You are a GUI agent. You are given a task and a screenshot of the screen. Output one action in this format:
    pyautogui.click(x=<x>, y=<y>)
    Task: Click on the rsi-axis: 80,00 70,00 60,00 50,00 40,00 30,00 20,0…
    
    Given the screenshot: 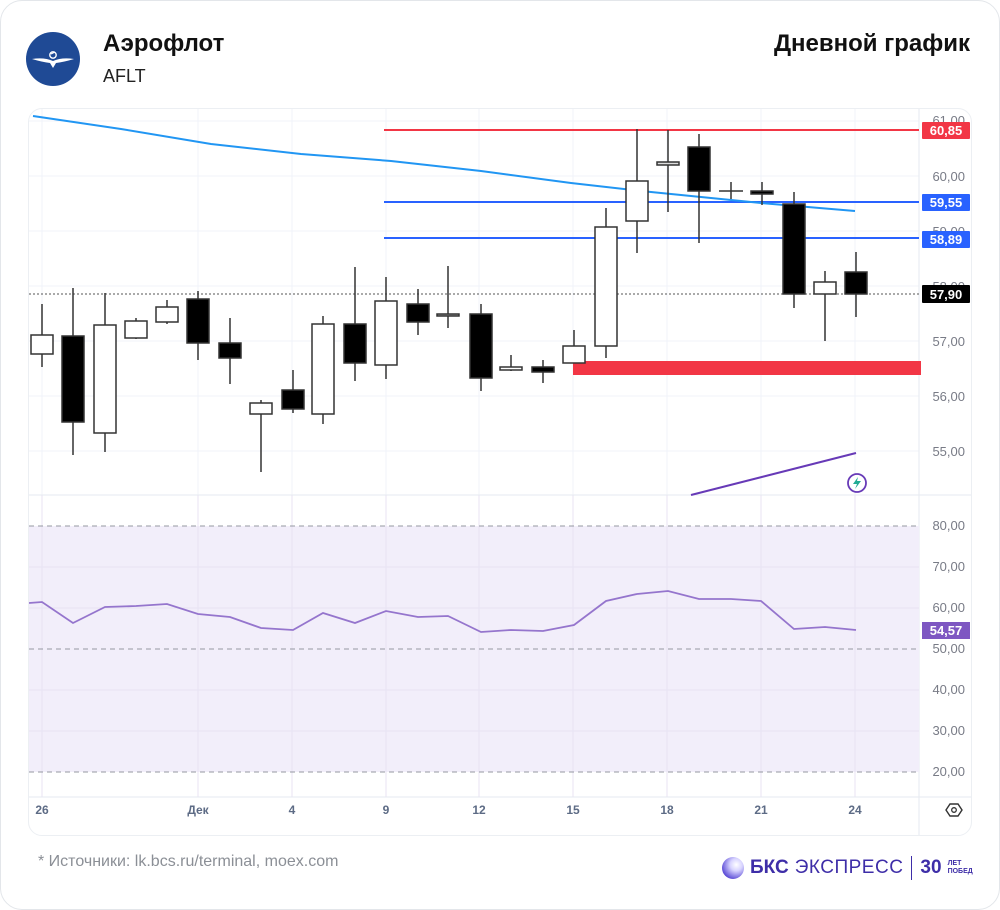 What is the action you would take?
    pyautogui.click(x=948, y=648)
    